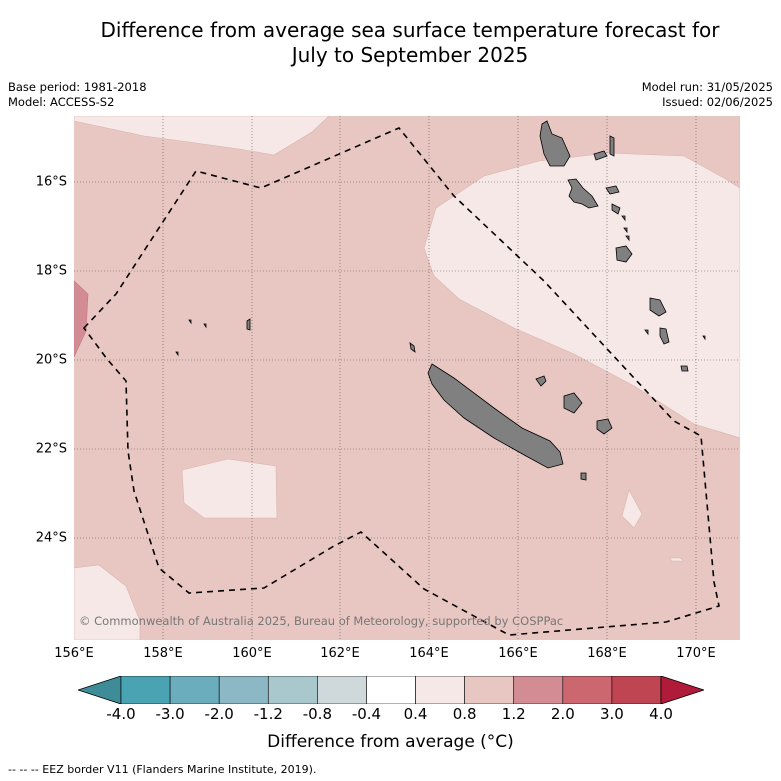 The image size is (781, 781). What do you see at coordinates (51, 182) in the screenshot?
I see `lat-label-16s: 16°S` at bounding box center [51, 182].